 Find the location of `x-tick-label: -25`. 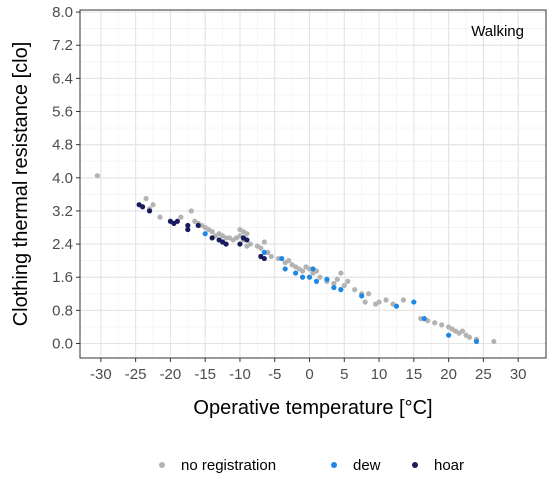

x-tick-label: -25 is located at coordinates (136, 374).